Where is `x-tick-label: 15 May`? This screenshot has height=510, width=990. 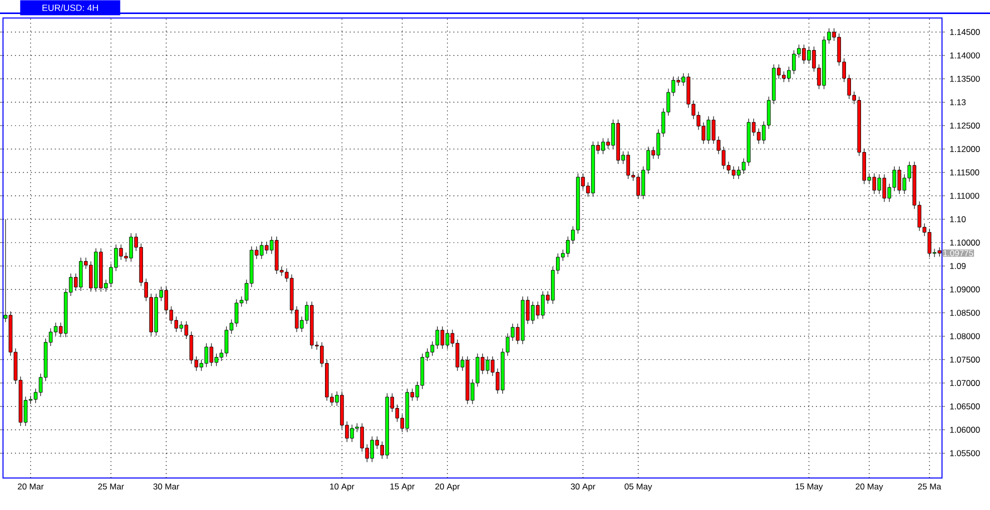
x-tick-label: 15 May is located at coordinates (809, 488).